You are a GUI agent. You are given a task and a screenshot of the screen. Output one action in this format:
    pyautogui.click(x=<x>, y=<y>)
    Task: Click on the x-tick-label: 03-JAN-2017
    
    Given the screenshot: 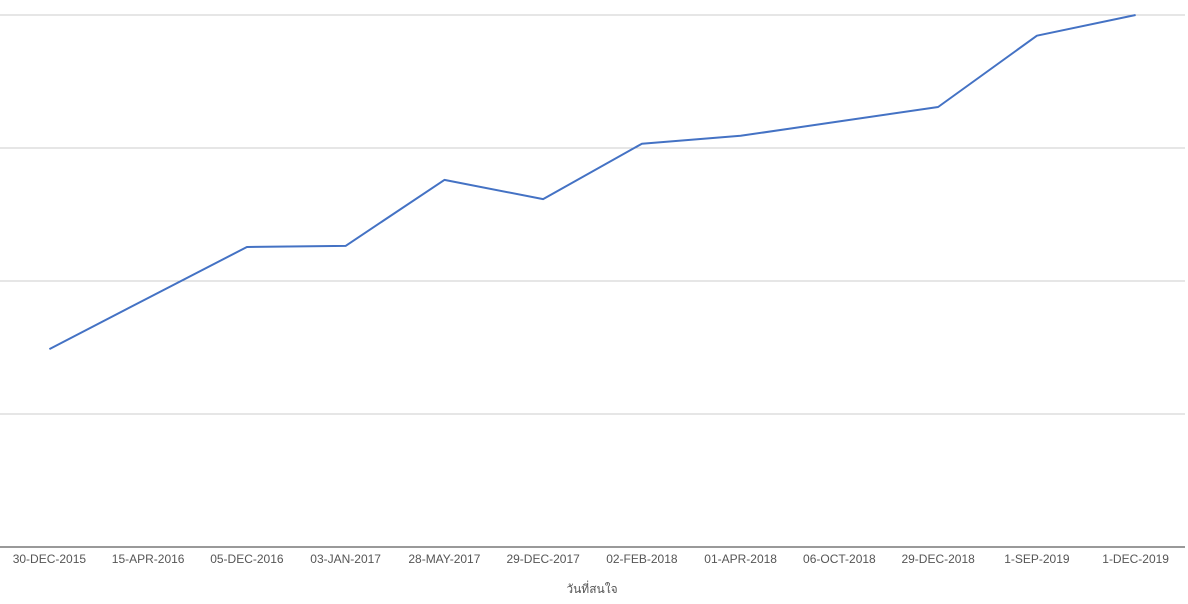 What is the action you would take?
    pyautogui.click(x=345, y=559)
    